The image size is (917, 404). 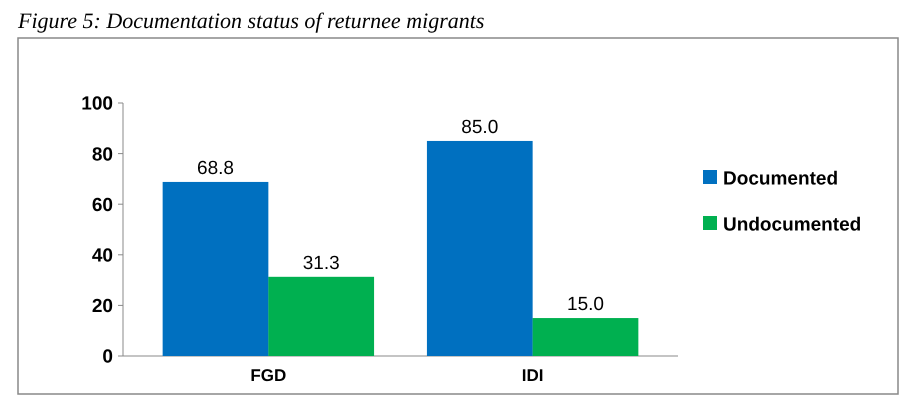 What do you see at coordinates (102, 307) in the screenshot?
I see `y-tick-label: 20` at bounding box center [102, 307].